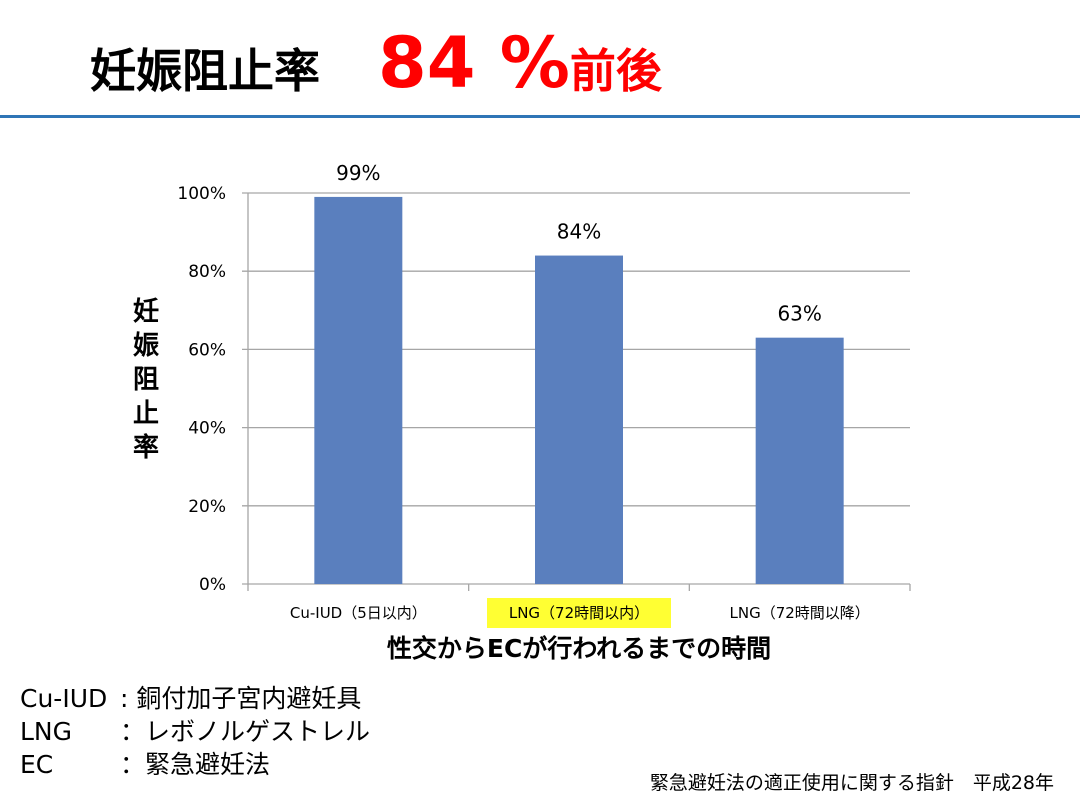 The width and height of the screenshot is (1080, 810). Describe the element at coordinates (212, 585) in the screenshot. I see `y-tick-label: 0%` at that location.